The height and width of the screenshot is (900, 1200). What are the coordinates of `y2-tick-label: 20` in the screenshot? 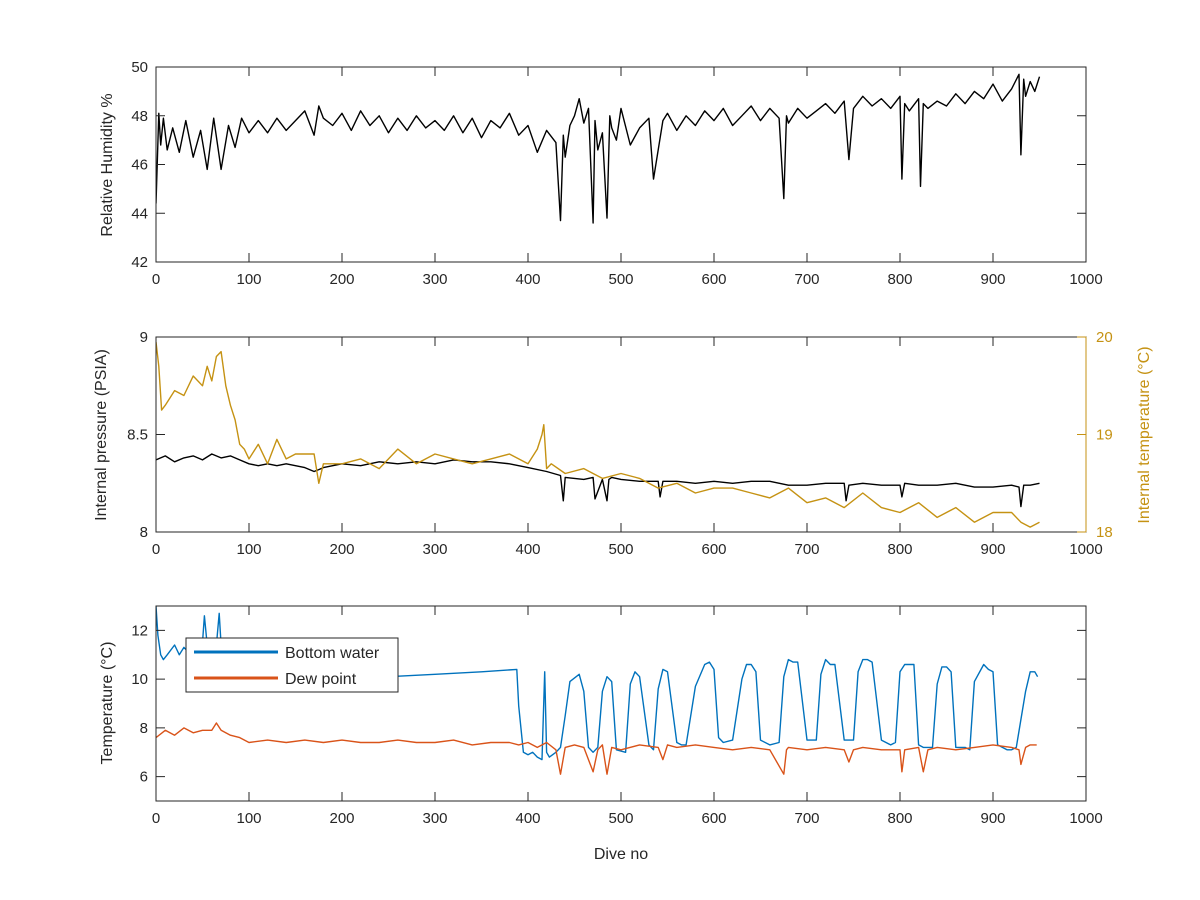 It's located at (1104, 337).